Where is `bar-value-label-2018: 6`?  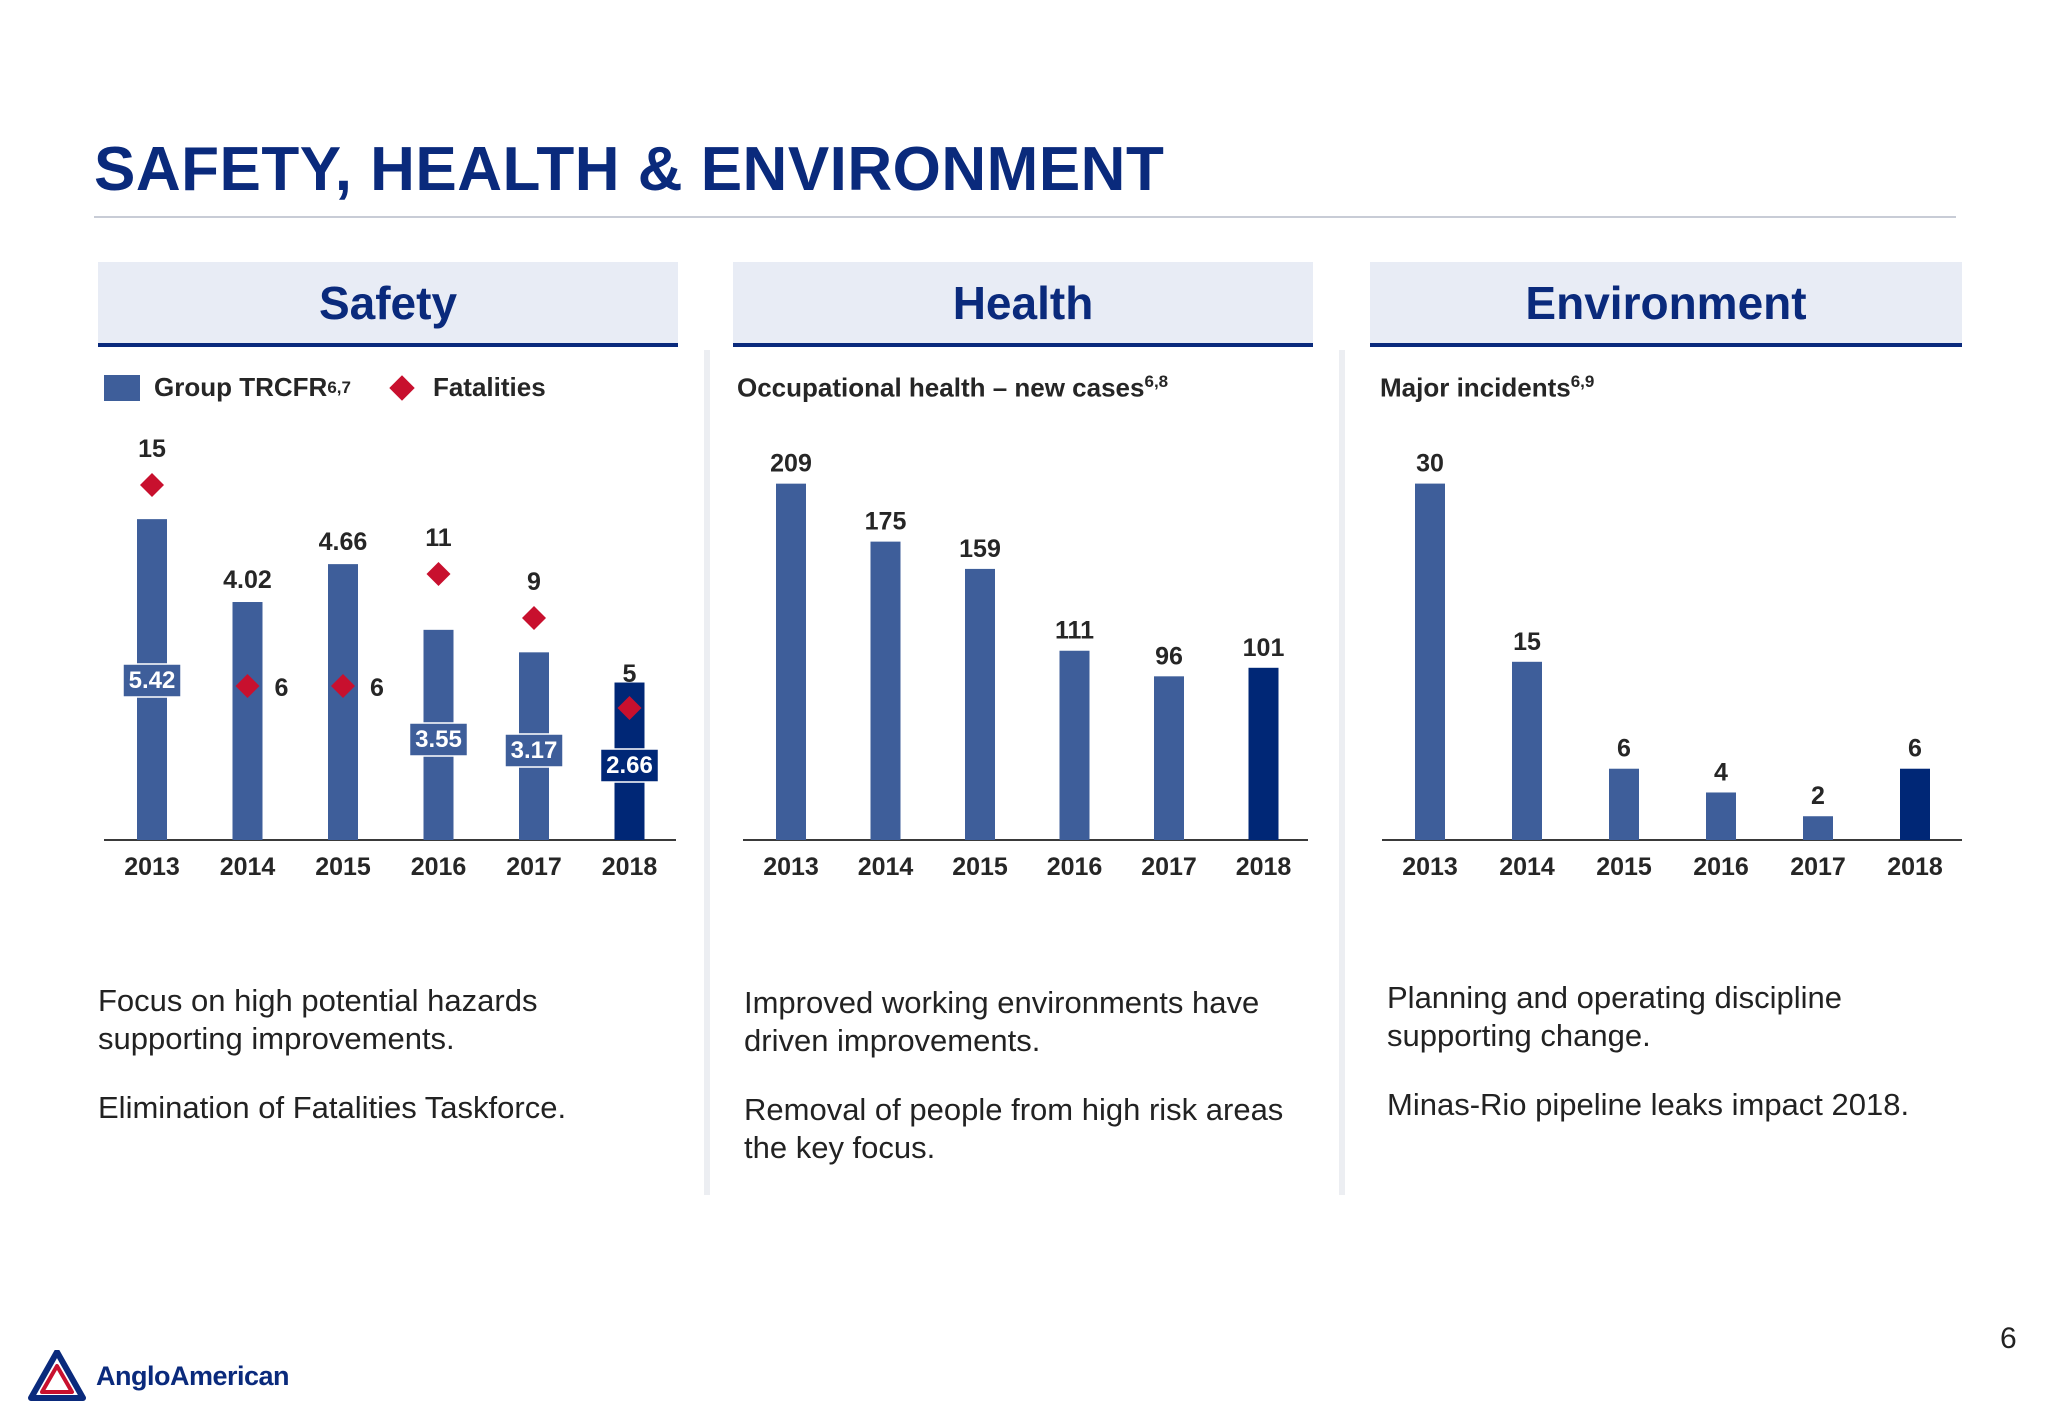
bar-value-label-2018: 6 is located at coordinates (1915, 749).